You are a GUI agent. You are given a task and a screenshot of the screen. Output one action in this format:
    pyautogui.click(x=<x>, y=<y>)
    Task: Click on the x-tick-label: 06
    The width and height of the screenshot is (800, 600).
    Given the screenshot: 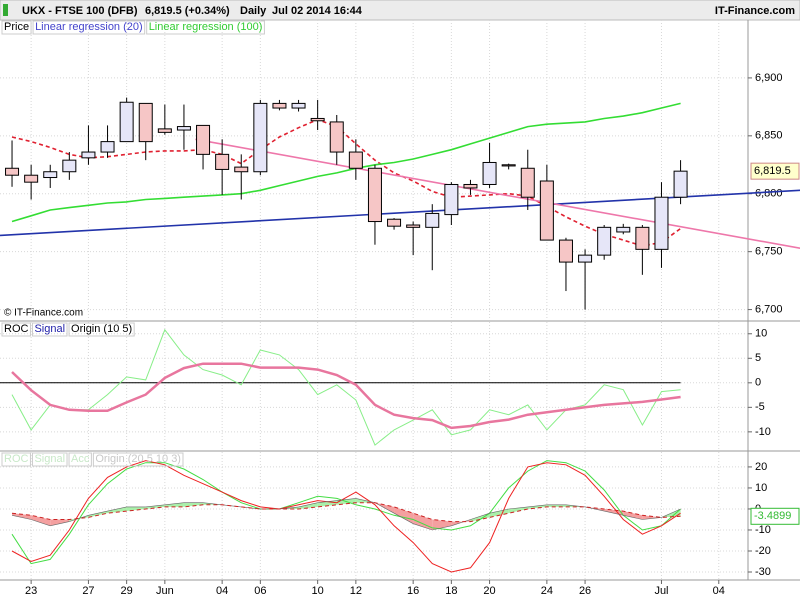 What is the action you would take?
    pyautogui.click(x=260, y=591)
    